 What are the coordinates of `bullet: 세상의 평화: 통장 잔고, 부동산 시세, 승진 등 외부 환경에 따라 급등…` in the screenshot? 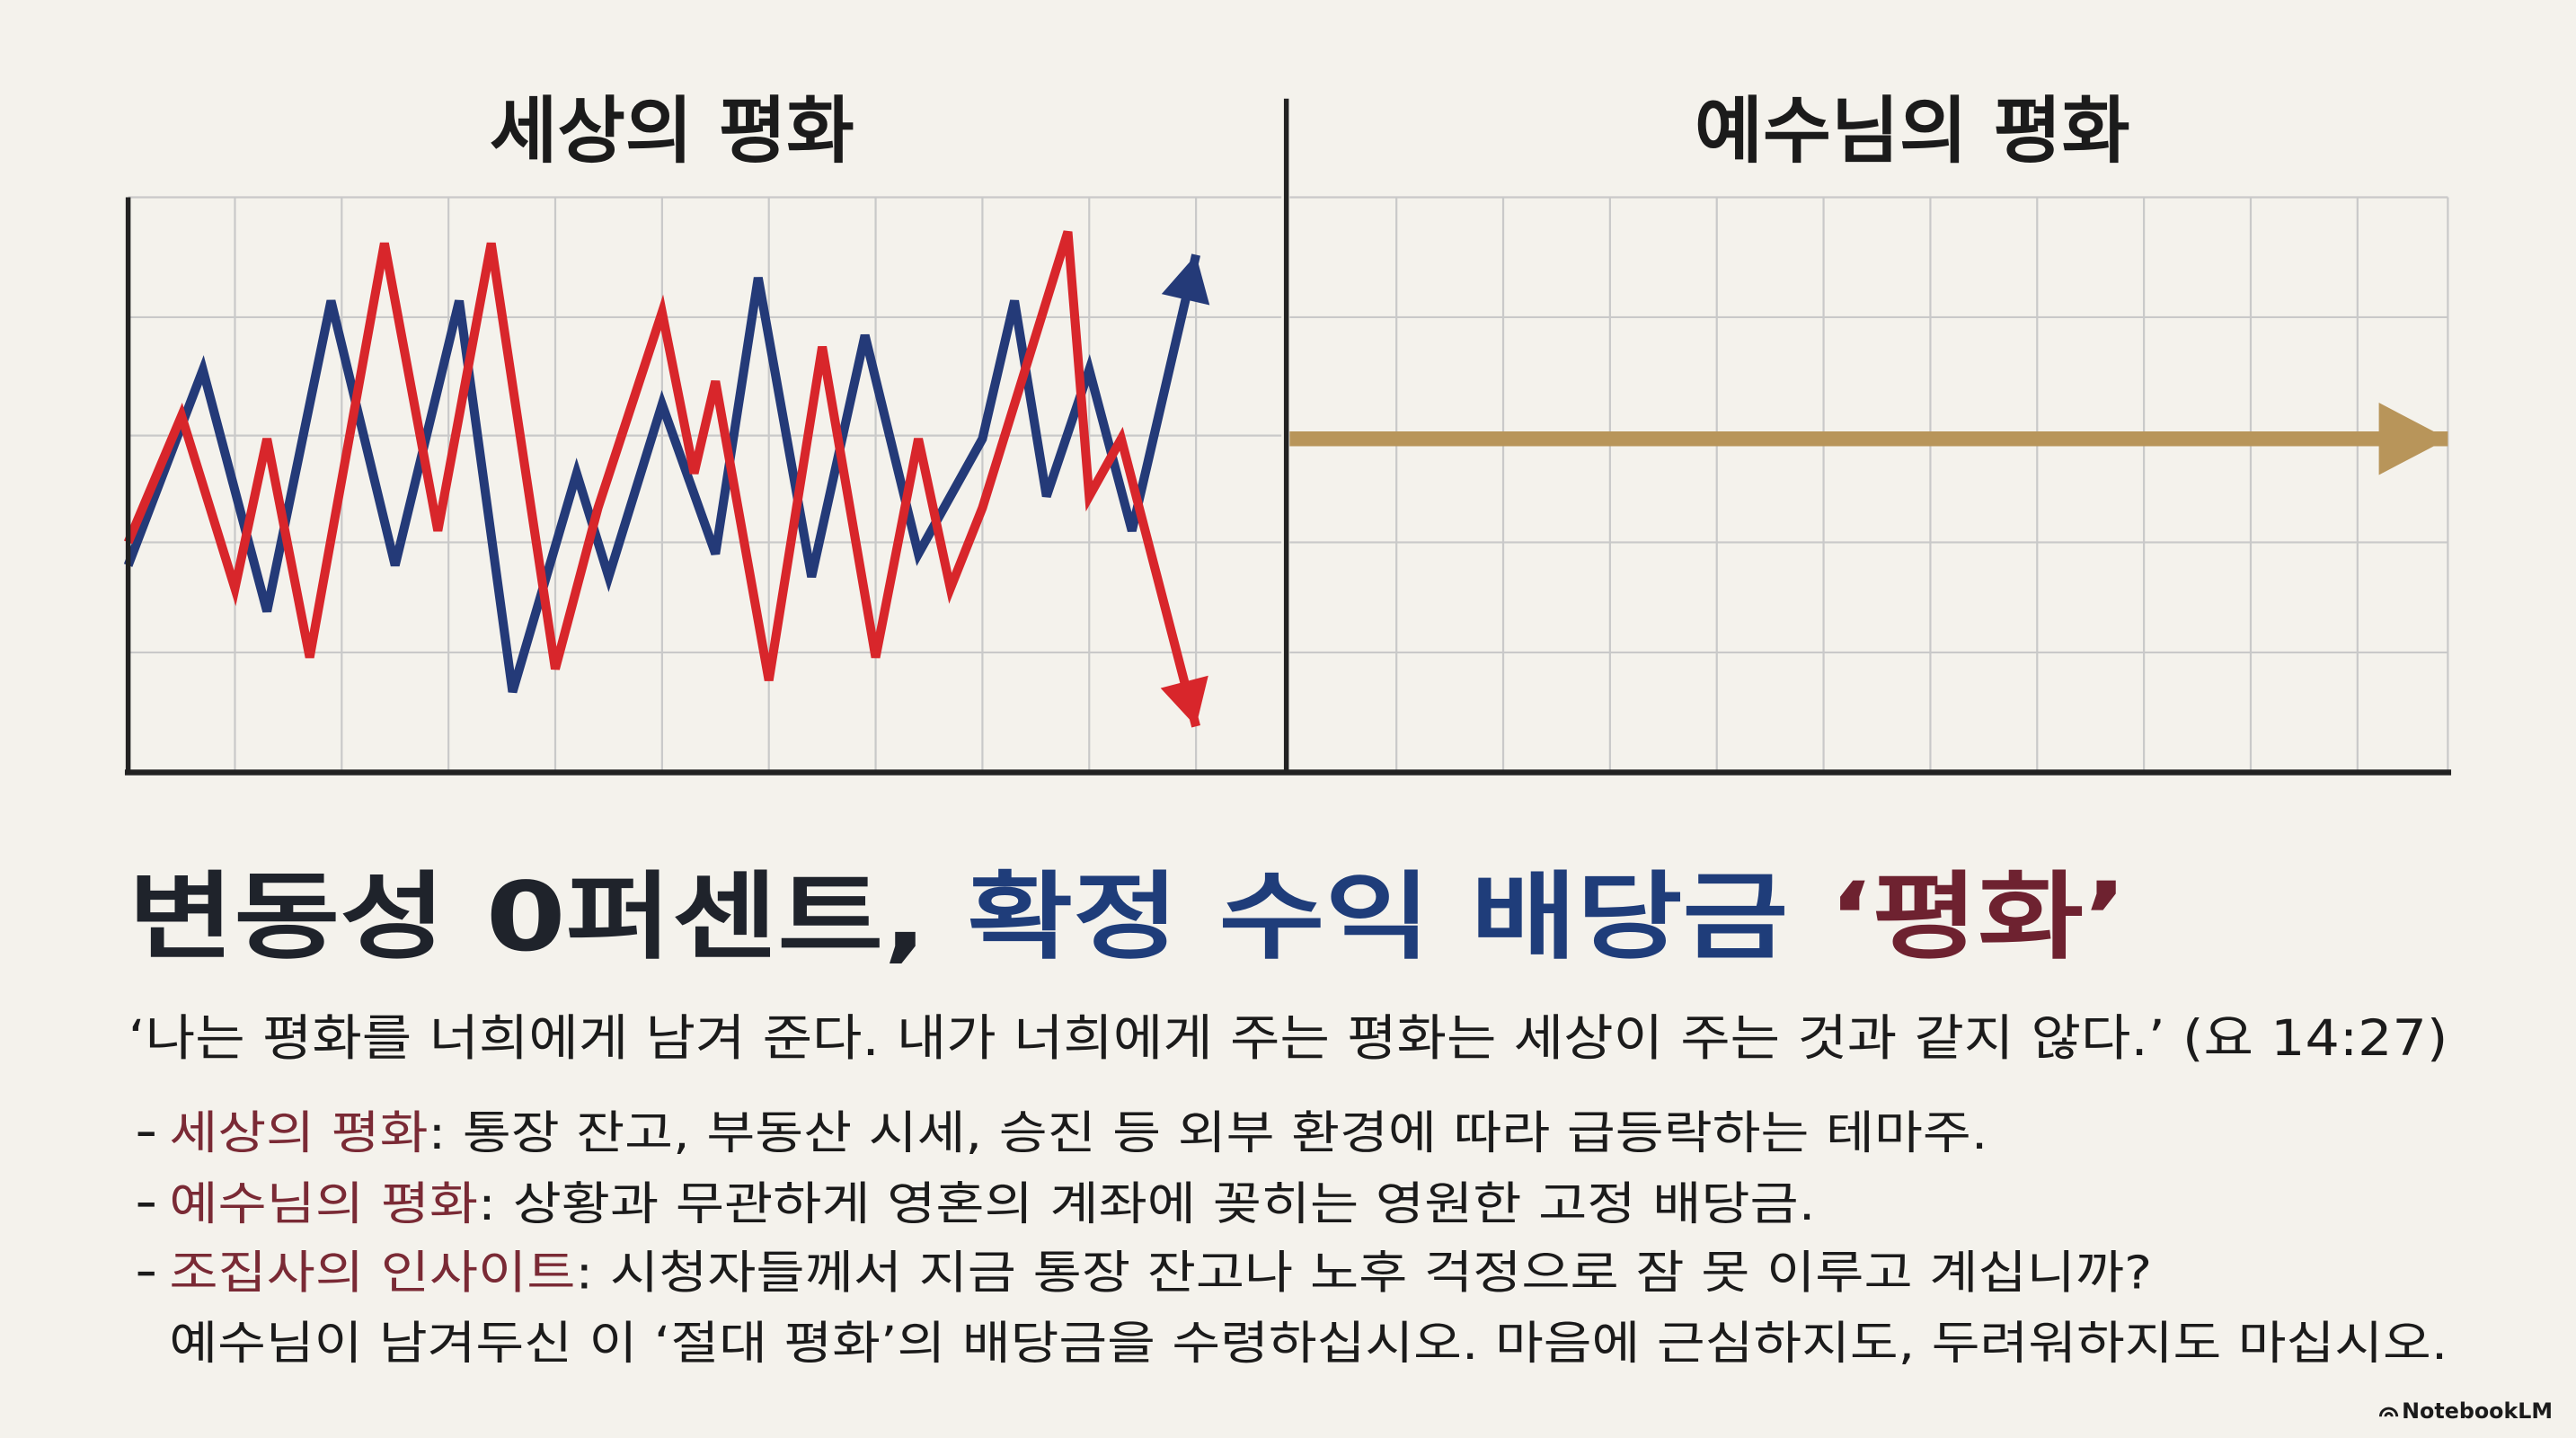 It's located at (1078, 1133).